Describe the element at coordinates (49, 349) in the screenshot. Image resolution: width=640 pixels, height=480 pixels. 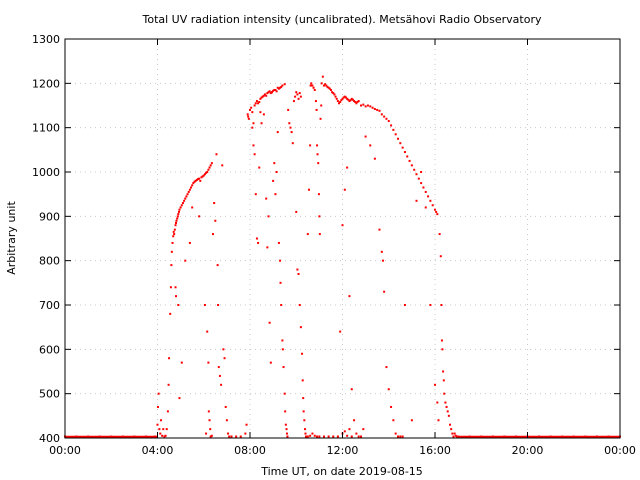
I see `y-tick-label: 600` at that location.